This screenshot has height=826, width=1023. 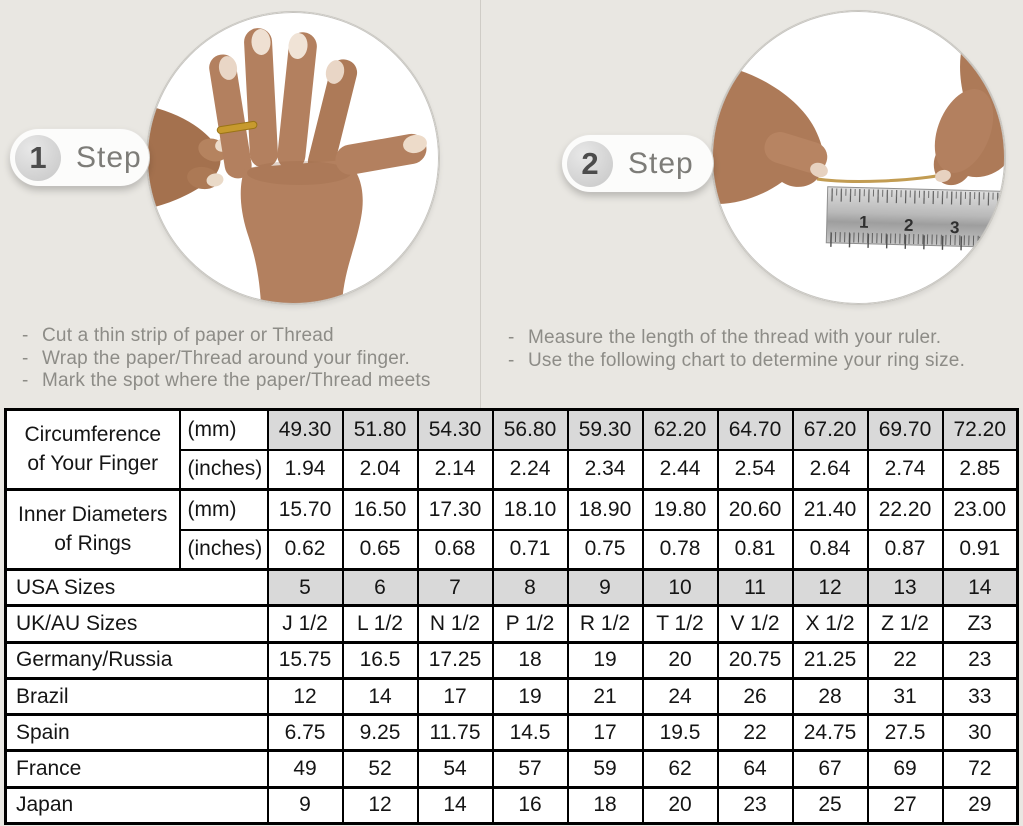 I want to click on size-value-cell: 2.34, so click(x=605, y=469).